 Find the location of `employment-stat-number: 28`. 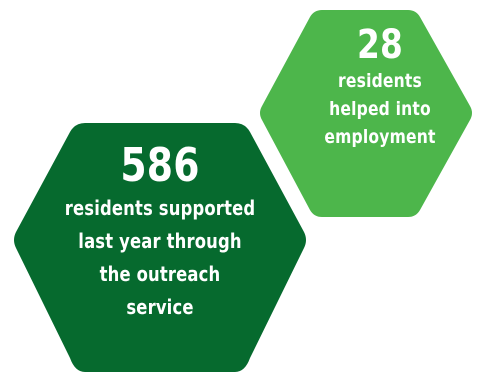

employment-stat-number: 28 is located at coordinates (380, 45).